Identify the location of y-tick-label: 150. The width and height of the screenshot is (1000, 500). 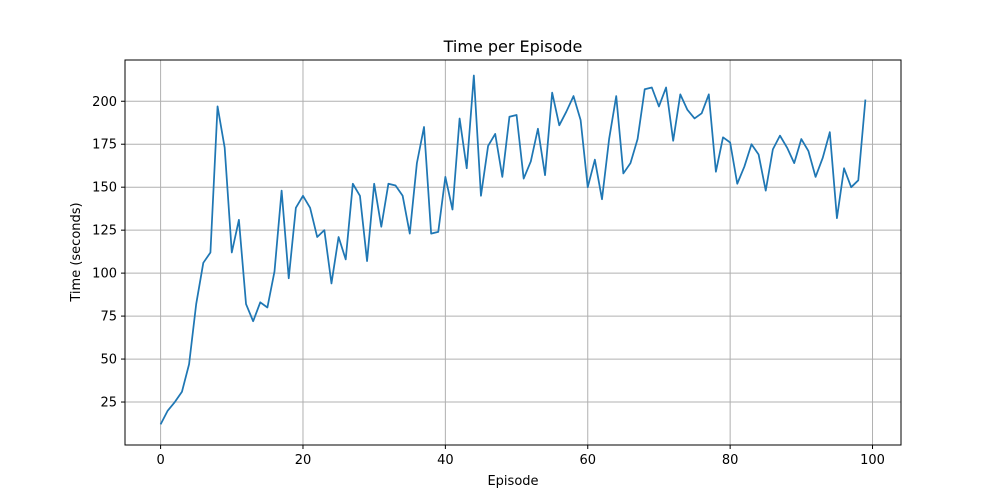
(104, 188).